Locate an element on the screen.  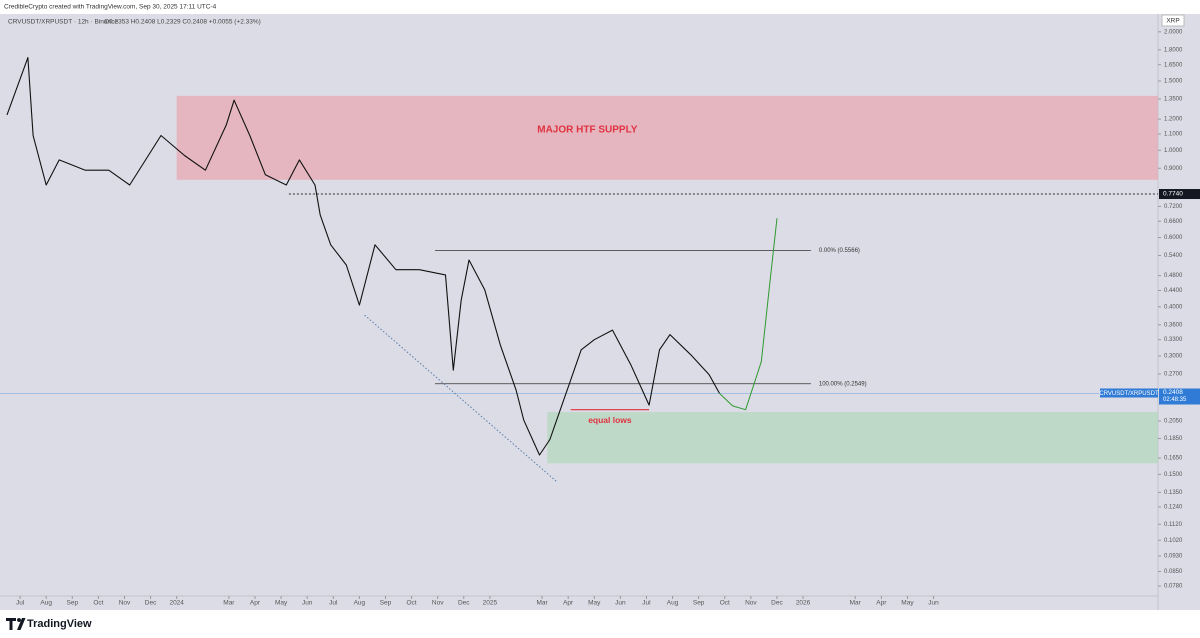
y-tick-label: 1.1000 is located at coordinates (1173, 135).